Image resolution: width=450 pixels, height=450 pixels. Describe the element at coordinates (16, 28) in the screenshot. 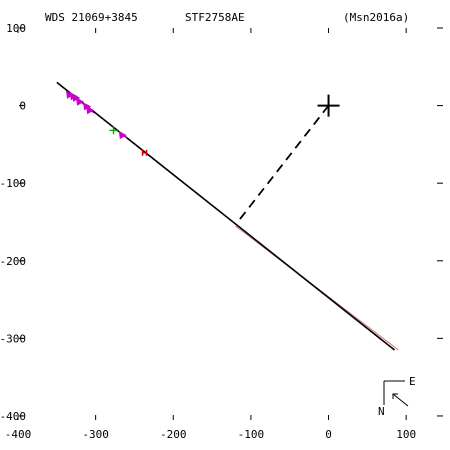

I see `y-tick-label: 100` at that location.